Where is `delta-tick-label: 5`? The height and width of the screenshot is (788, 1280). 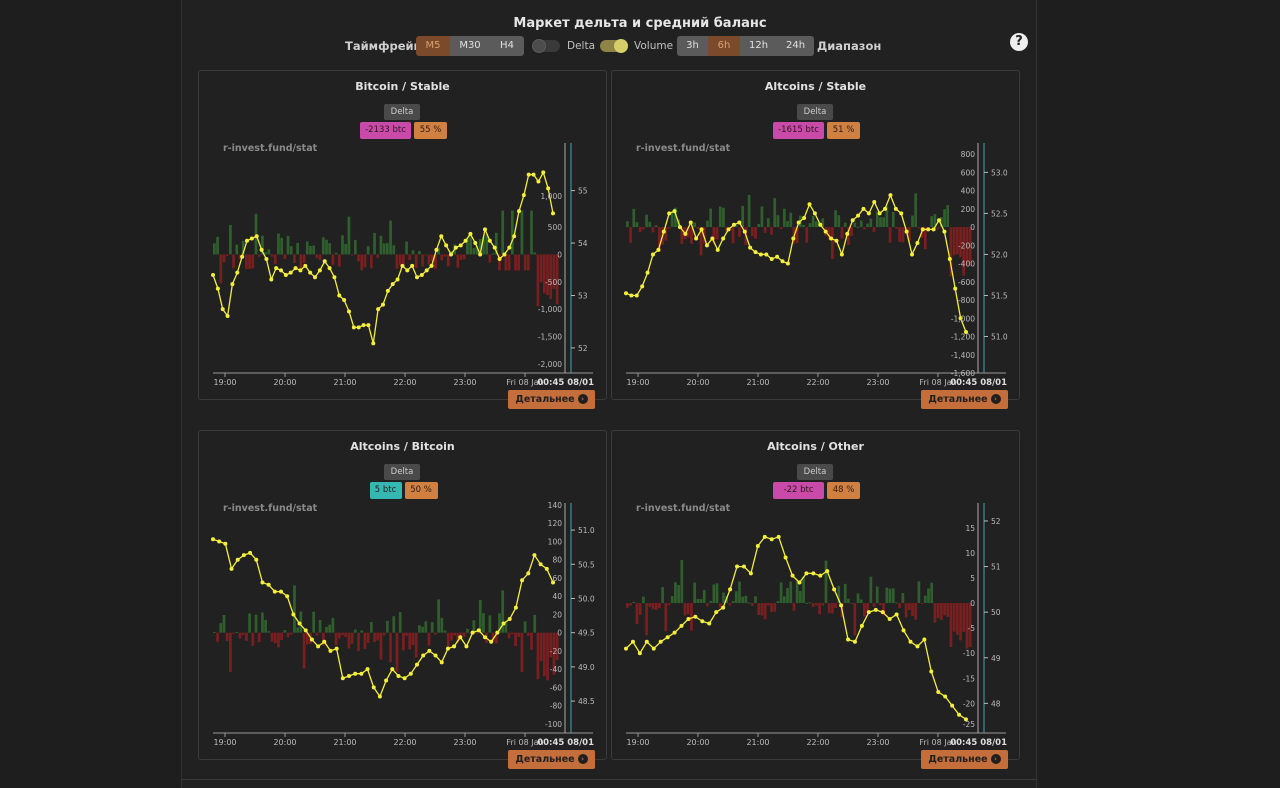 delta-tick-label: 5 is located at coordinates (972, 578).